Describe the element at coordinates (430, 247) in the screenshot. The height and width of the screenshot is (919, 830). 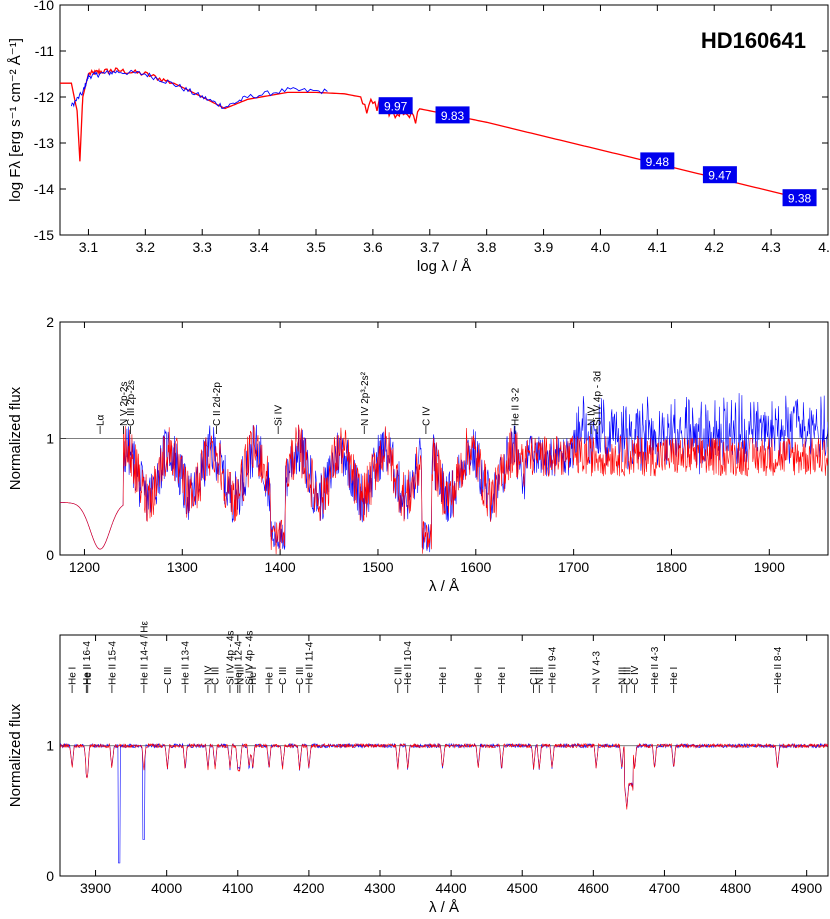
I see `x-tick-label: 3.7` at that location.